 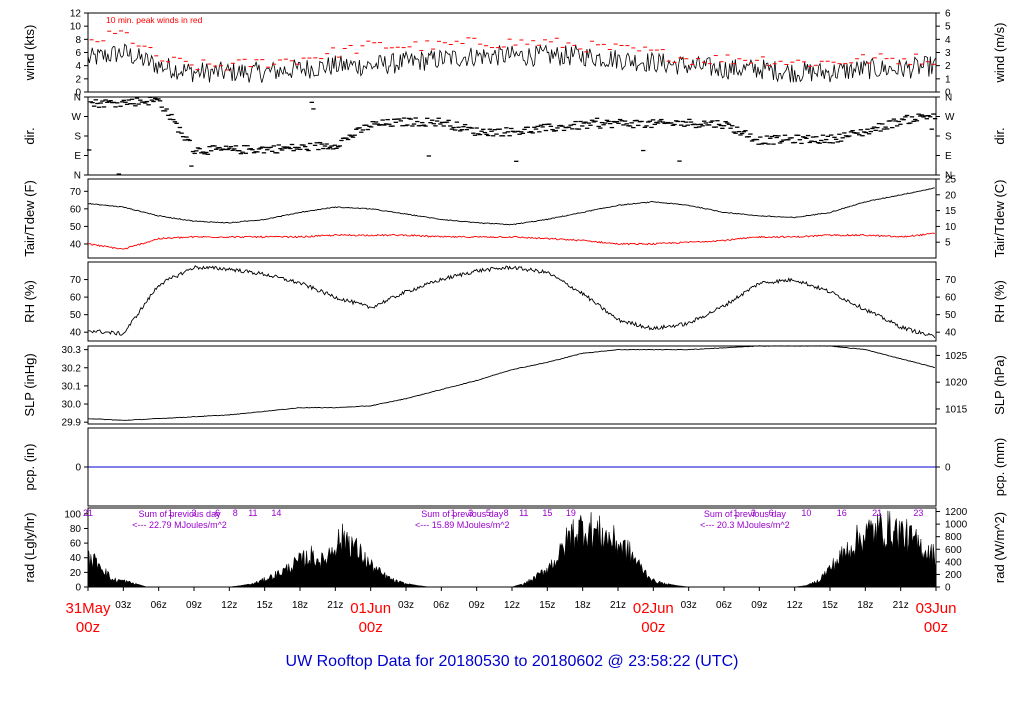 What do you see at coordinates (72, 514) in the screenshot?
I see `radiation-left-tick-label: 100` at bounding box center [72, 514].